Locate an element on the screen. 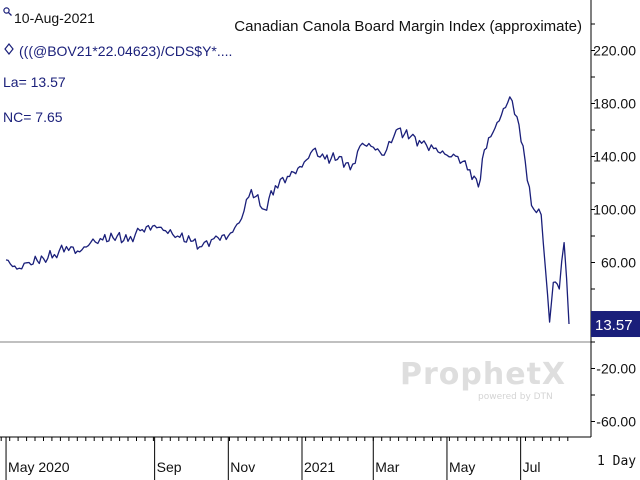 Image resolution: width=640 pixels, height=480 pixels. x-tick-label: May 2020 is located at coordinates (39, 467).